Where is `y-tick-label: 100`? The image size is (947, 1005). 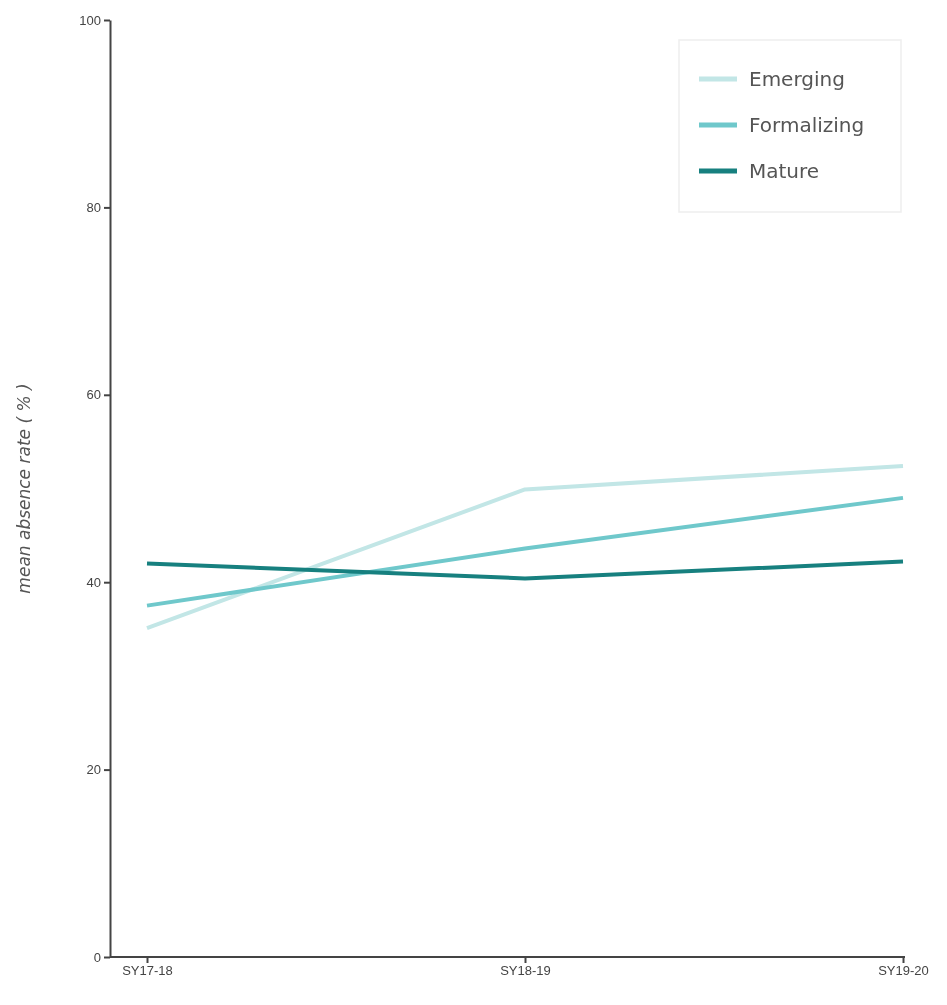
y-tick-label: 100 is located at coordinates (90, 20).